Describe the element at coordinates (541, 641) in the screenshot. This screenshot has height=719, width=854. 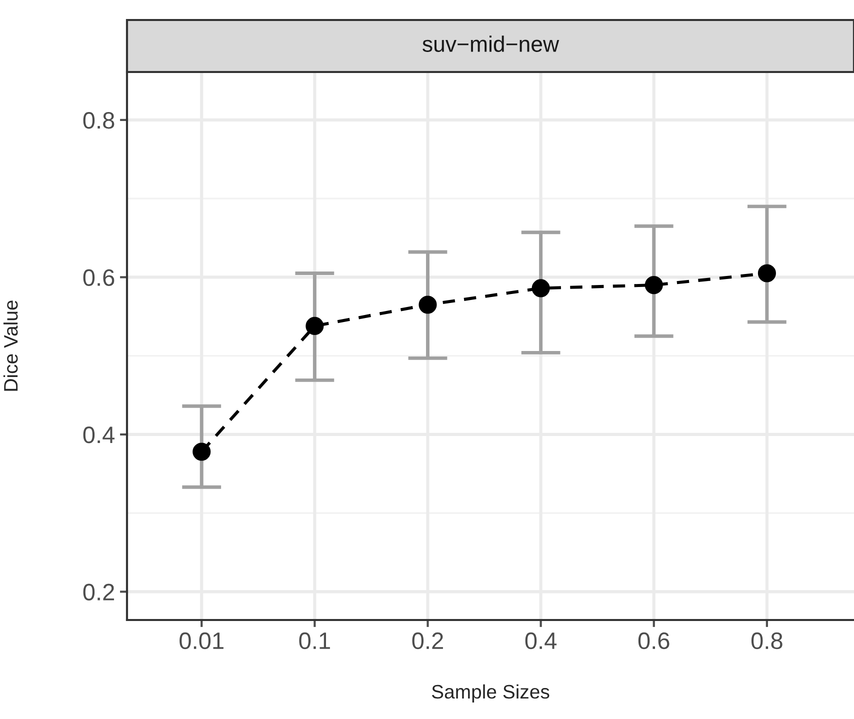
I see `x-tick-label: 0.4` at that location.